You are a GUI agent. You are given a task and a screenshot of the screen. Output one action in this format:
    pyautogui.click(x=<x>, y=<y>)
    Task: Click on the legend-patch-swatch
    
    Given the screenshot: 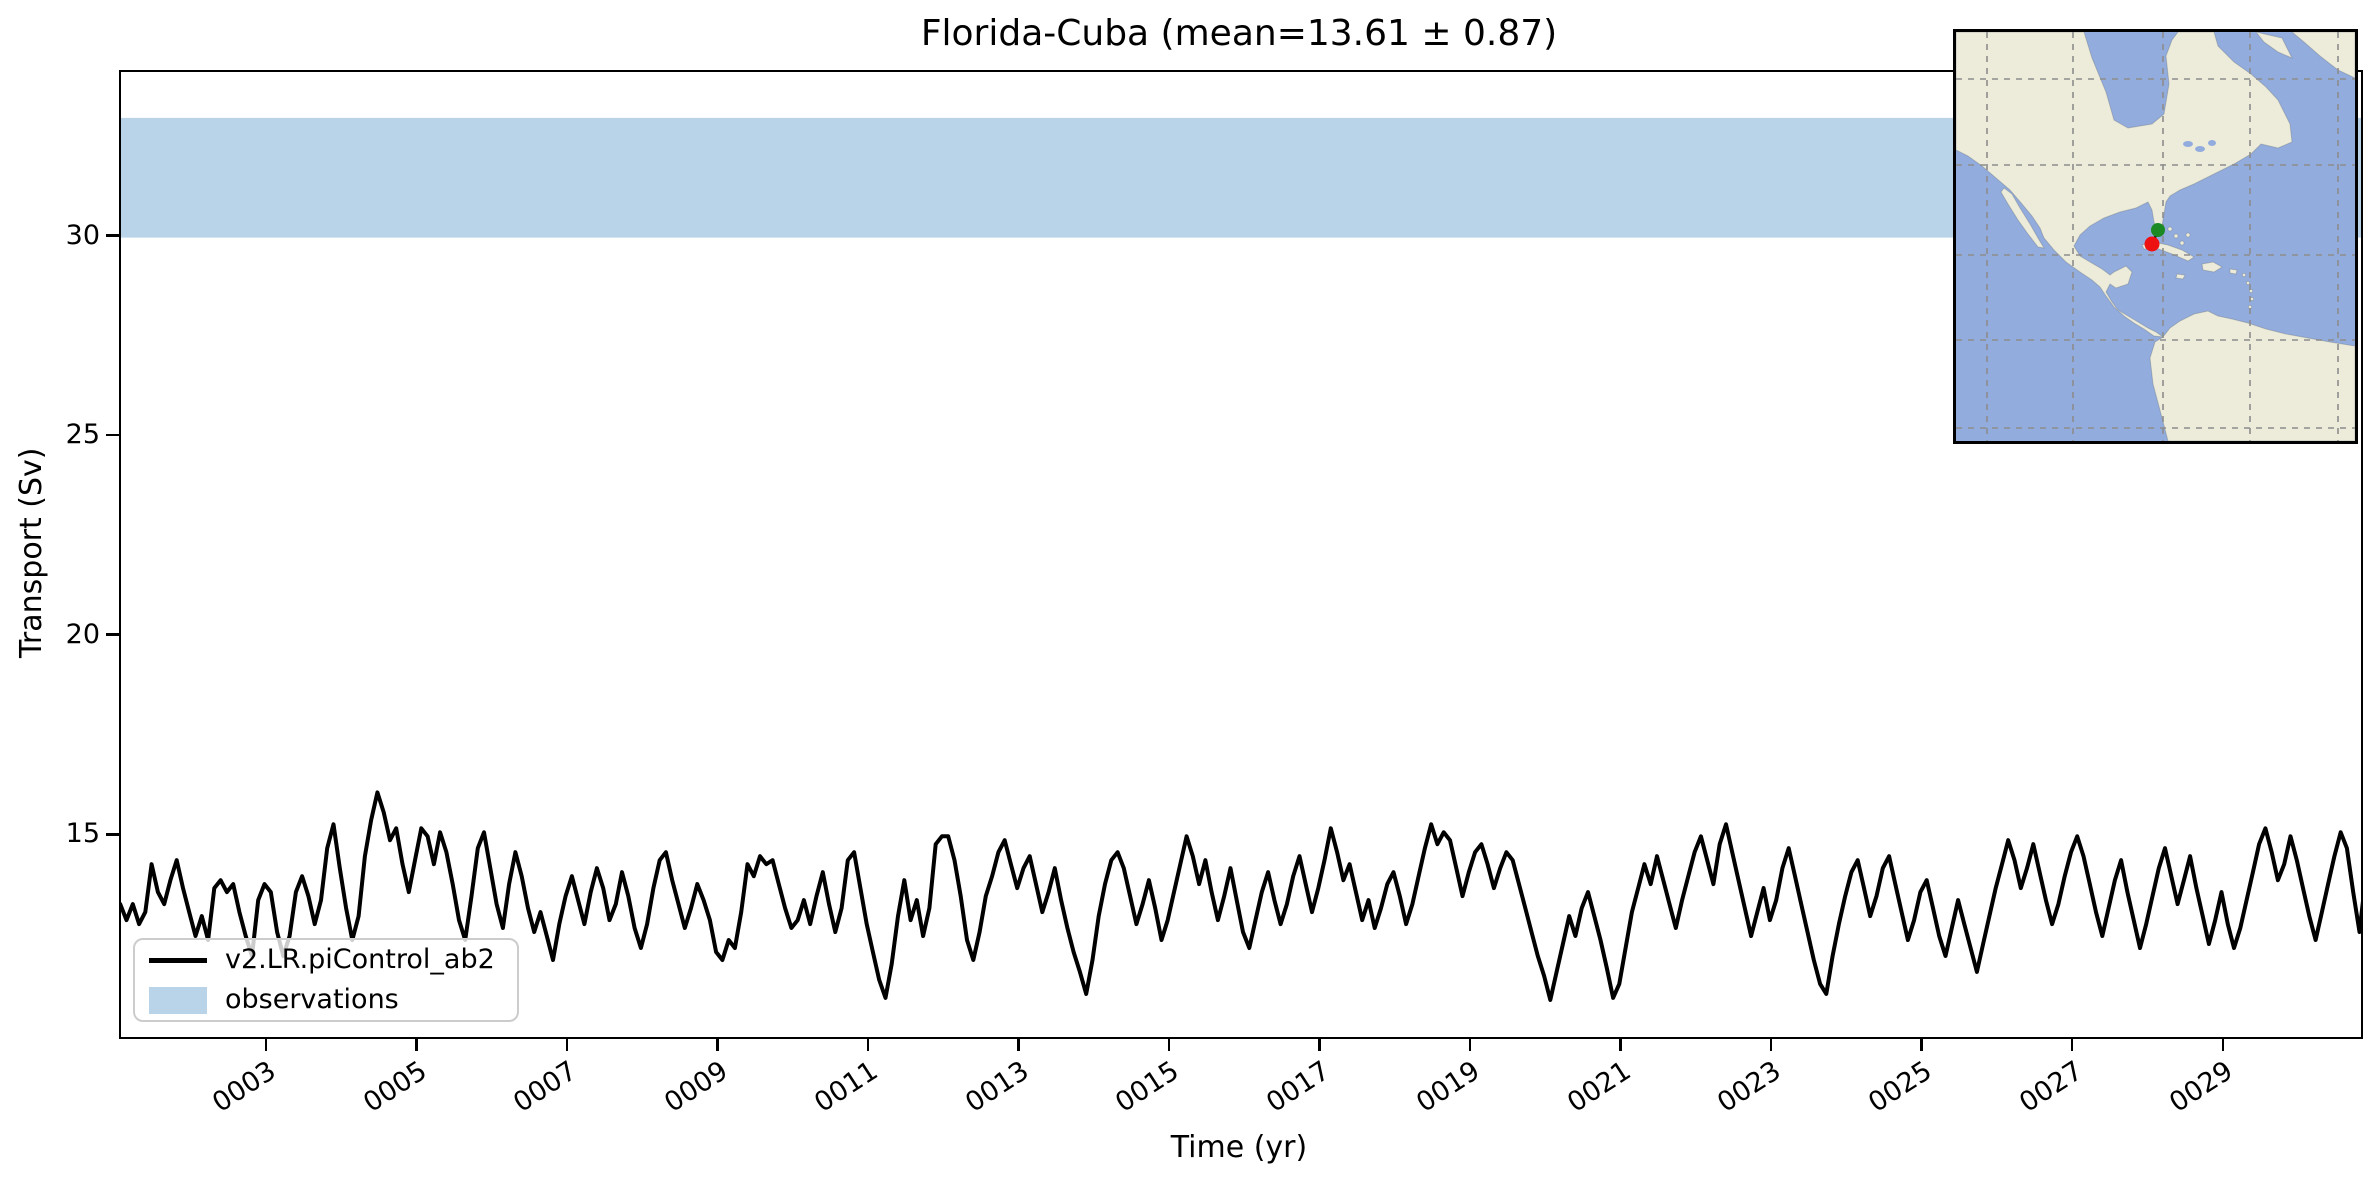 What is the action you would take?
    pyautogui.click(x=178, y=1000)
    